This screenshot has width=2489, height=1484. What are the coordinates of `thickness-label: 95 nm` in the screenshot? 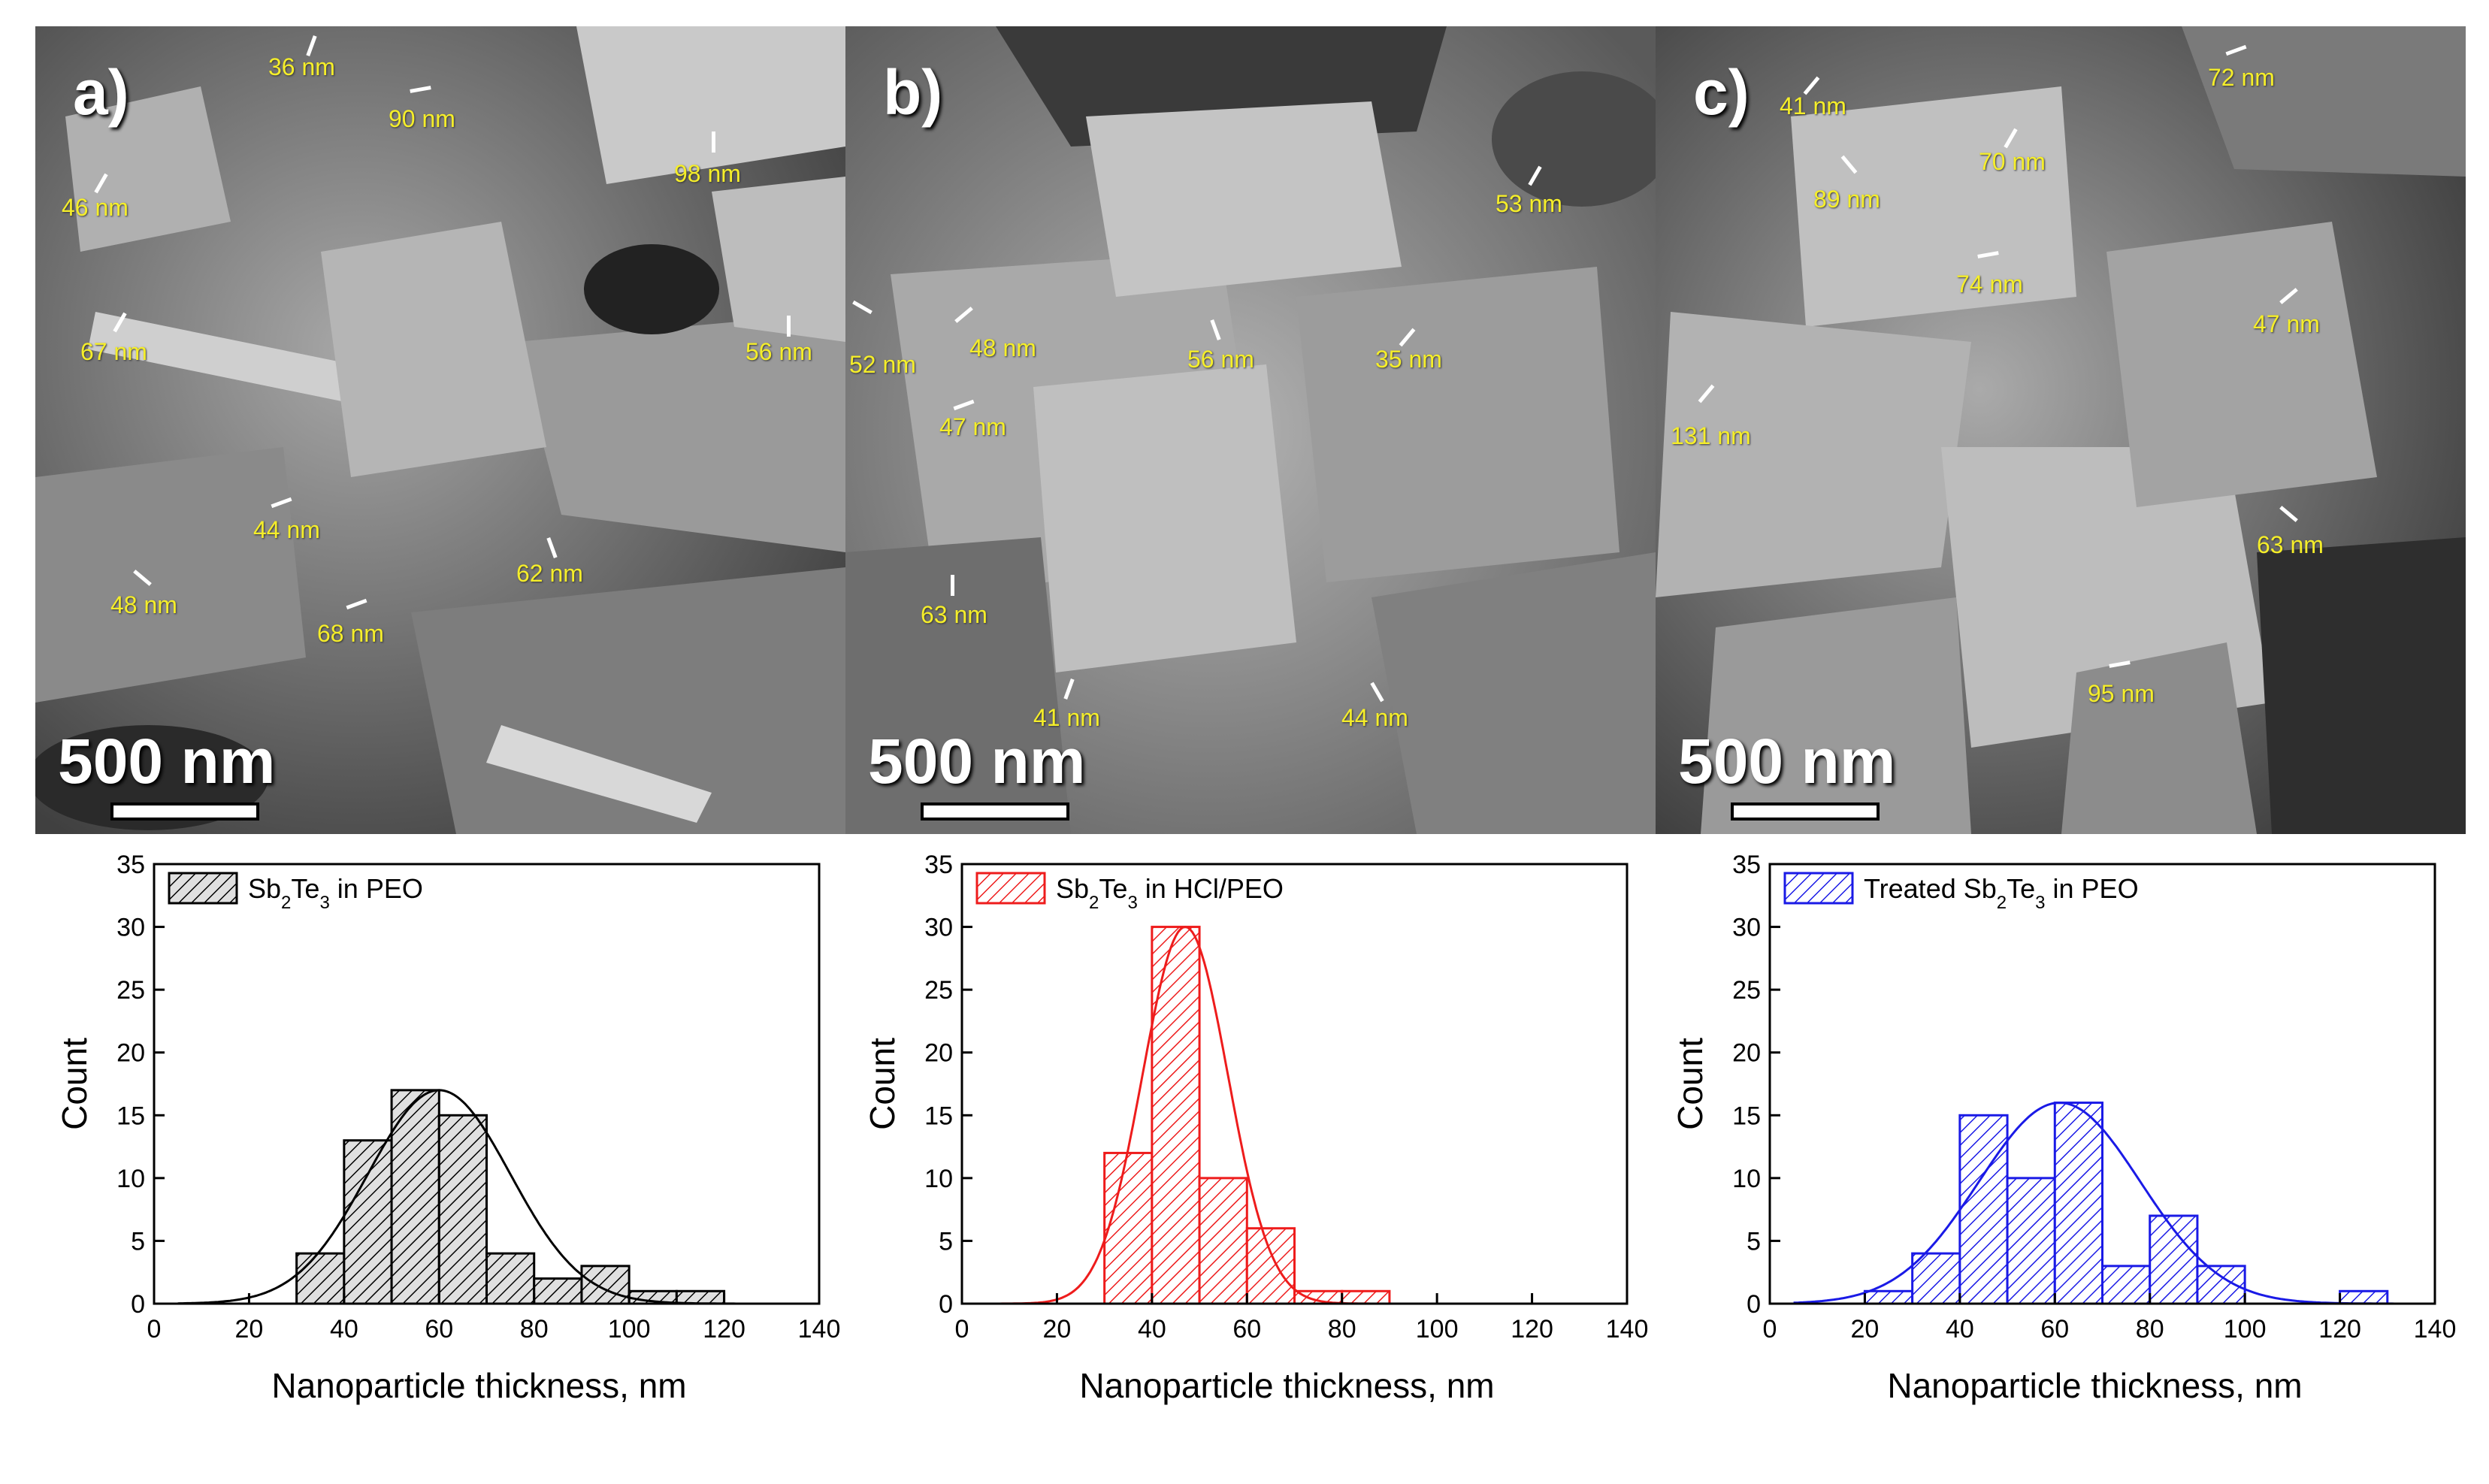 It's located at (2121, 694).